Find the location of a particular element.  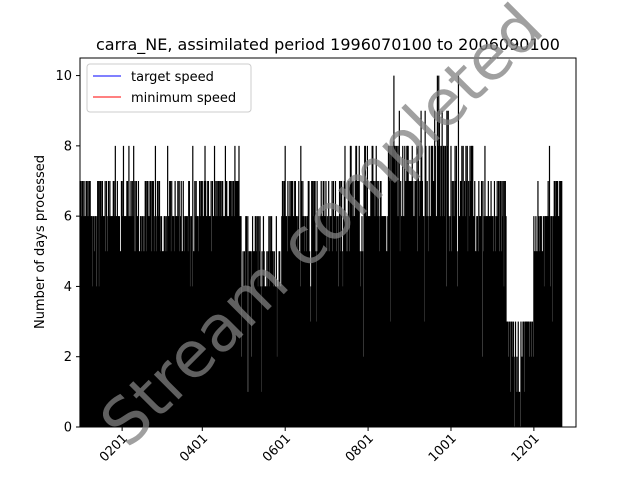

y-tick-label: 2 is located at coordinates (68, 357).